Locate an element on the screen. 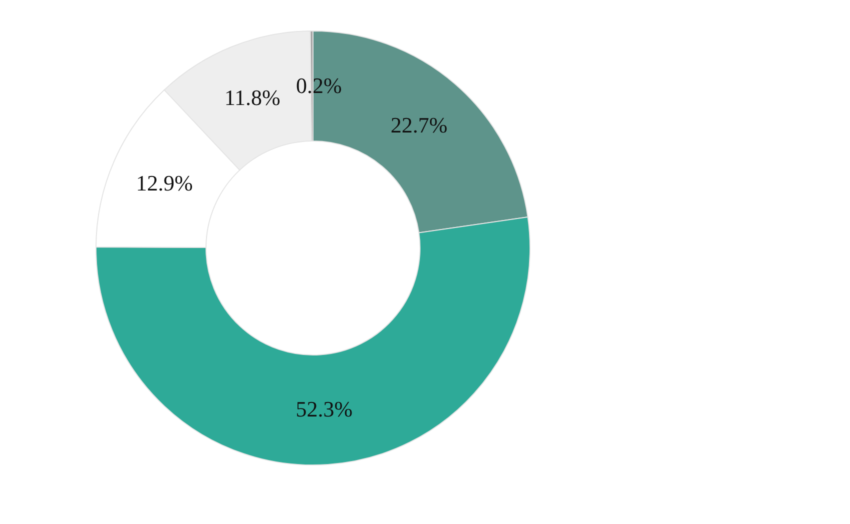  data-label: 52.3% is located at coordinates (324, 409).